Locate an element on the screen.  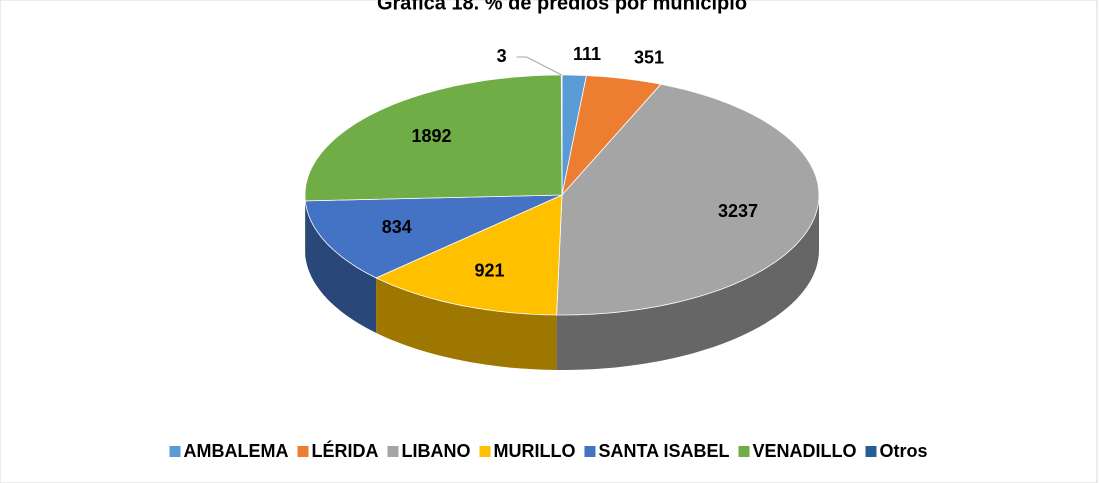
legend-label: MURILLO is located at coordinates (534, 451).